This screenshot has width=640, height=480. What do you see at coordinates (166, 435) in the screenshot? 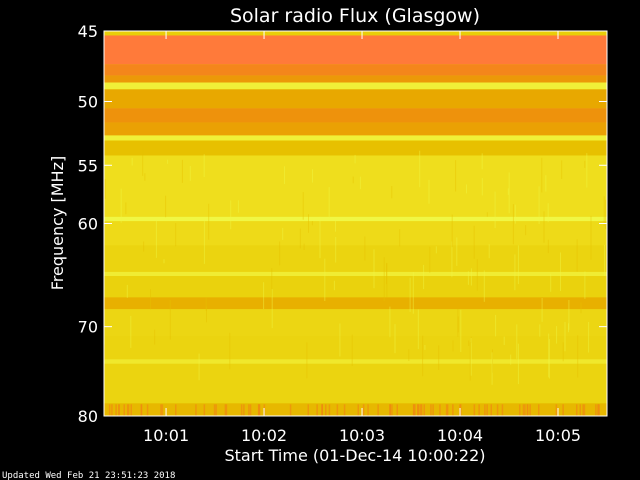
I see `x-tick-label: 10:01` at bounding box center [166, 435].